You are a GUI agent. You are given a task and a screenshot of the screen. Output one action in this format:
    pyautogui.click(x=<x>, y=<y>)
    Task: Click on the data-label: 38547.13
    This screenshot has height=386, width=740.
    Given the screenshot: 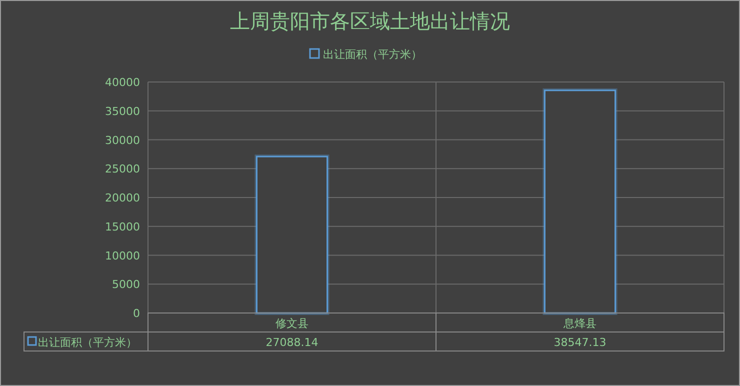 What is the action you would take?
    pyautogui.click(x=580, y=342)
    